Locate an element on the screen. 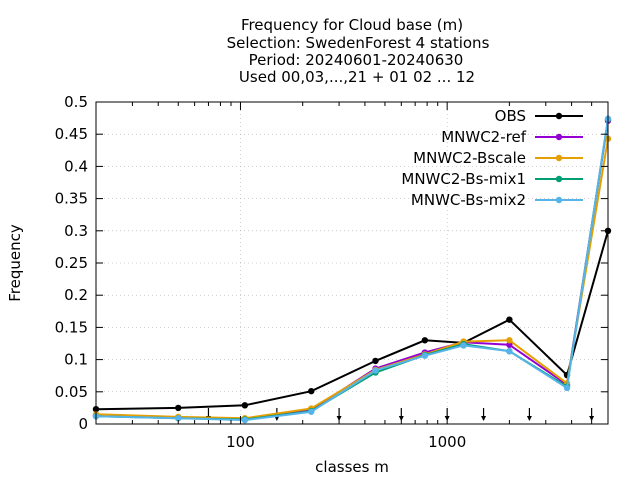 The image size is (640, 480). x-tick-label: 1000 is located at coordinates (447, 442).